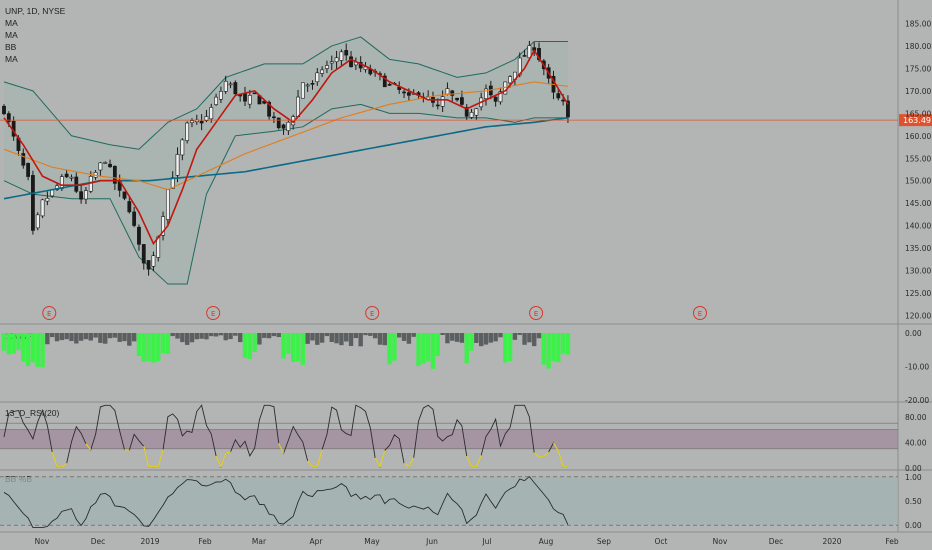 This screenshot has width=932, height=550. Describe the element at coordinates (42, 541) in the screenshot. I see `time-tick-label: Nov` at that location.